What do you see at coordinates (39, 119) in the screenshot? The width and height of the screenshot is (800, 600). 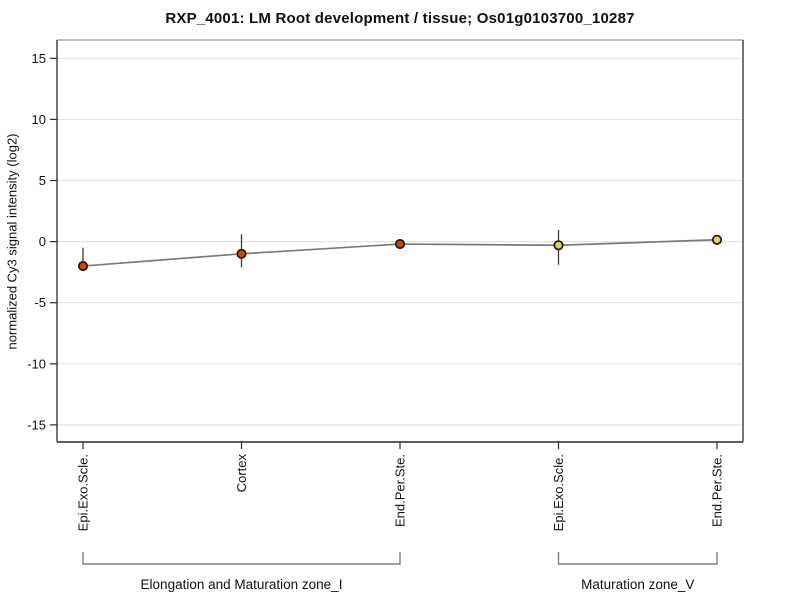 I see `y-axis-tick-label: 10` at bounding box center [39, 119].